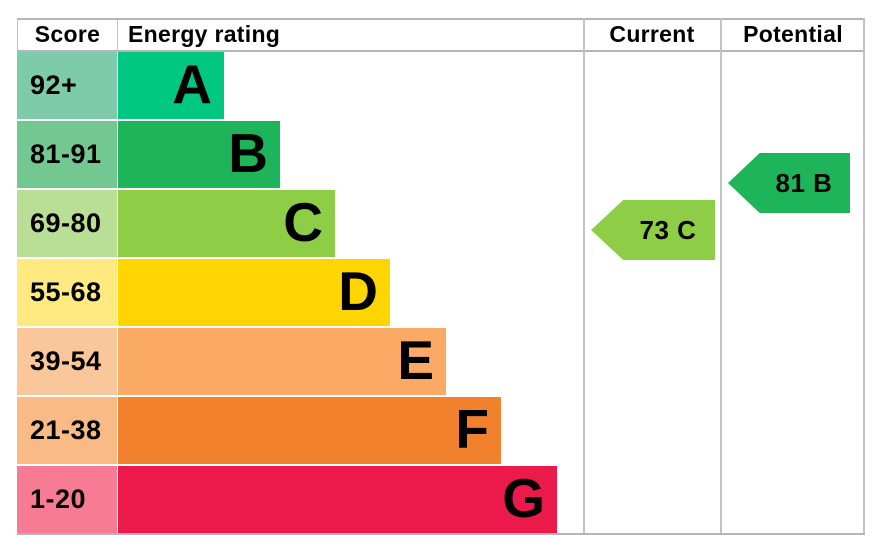 The height and width of the screenshot is (556, 886). I want to click on score-range-d: 55-68, so click(67, 292).